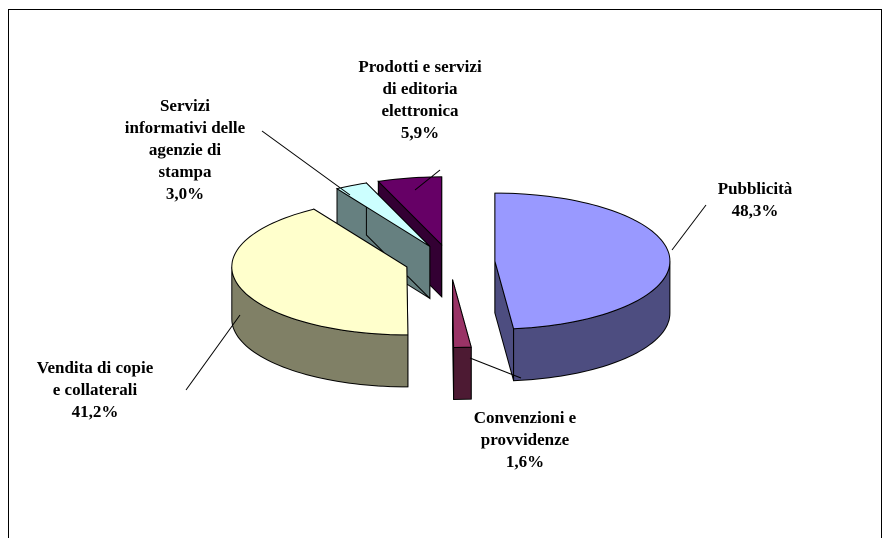  I want to click on category-label: Vendita di copie e collaterali, so click(95, 378).